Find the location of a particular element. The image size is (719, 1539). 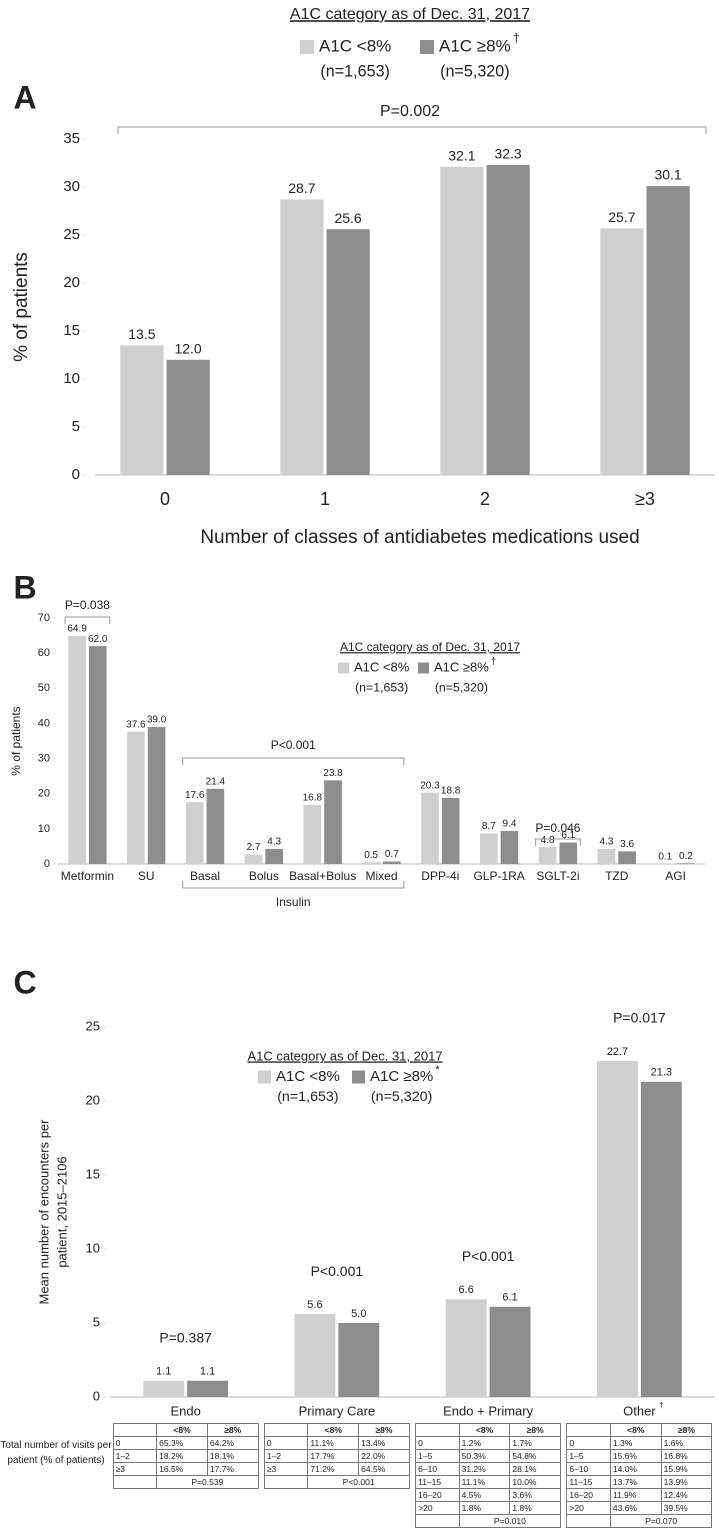

table-cell: 10.0% is located at coordinates (535, 1482).